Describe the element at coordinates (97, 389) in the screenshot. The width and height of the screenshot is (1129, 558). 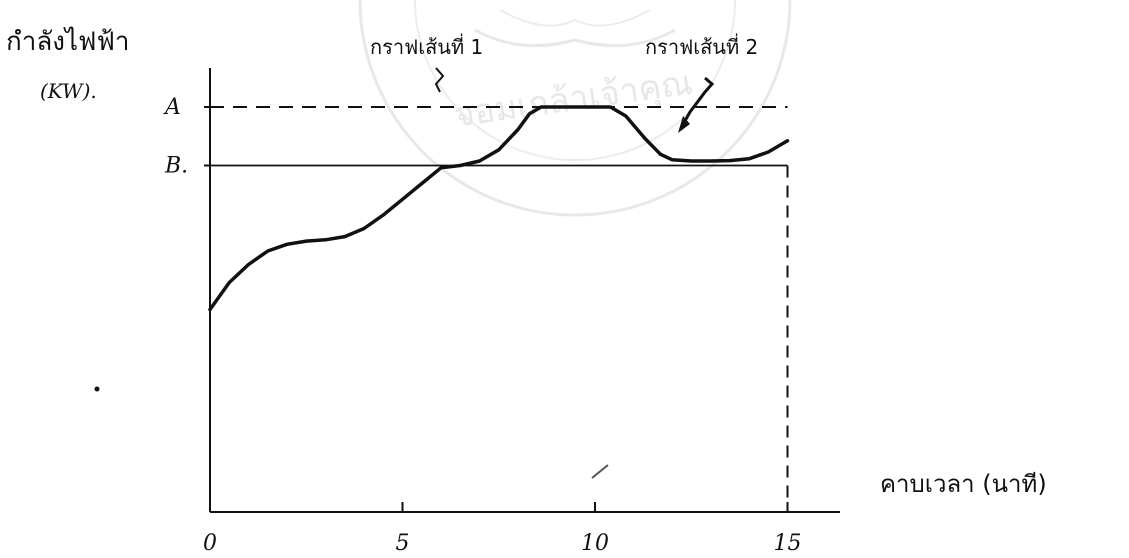
I see `stray-dot` at that location.